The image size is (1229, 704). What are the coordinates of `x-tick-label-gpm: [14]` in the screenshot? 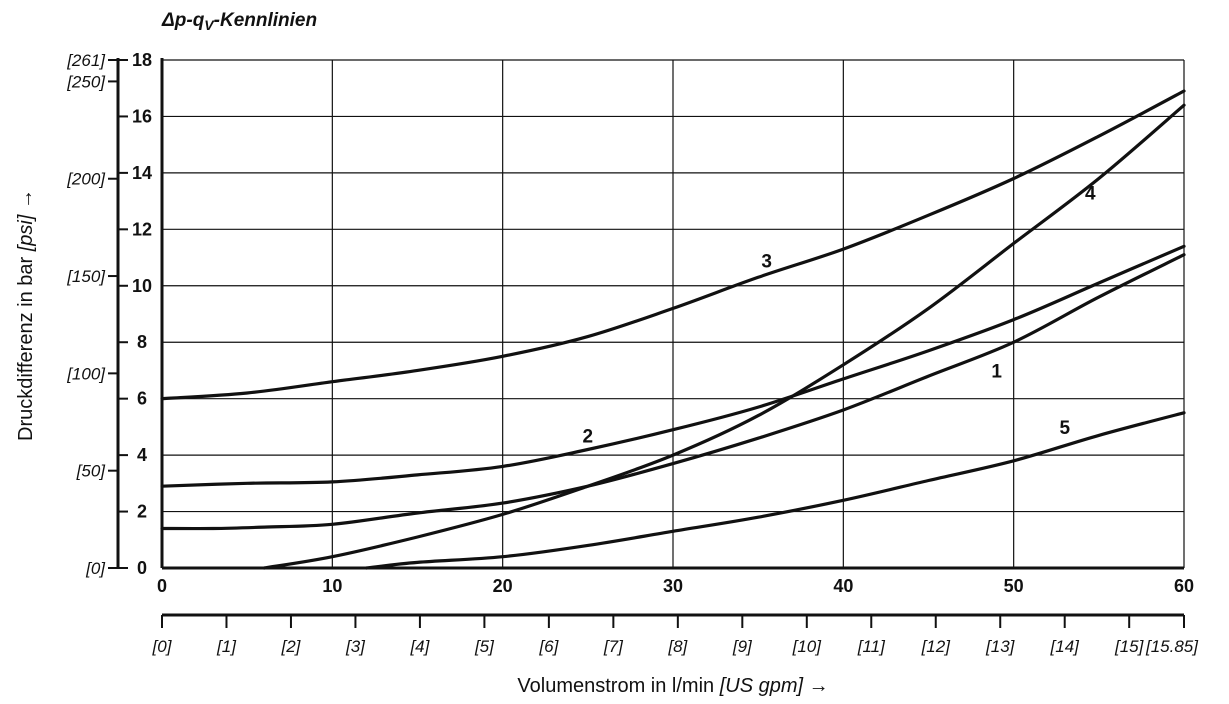 It's located at (1065, 646).